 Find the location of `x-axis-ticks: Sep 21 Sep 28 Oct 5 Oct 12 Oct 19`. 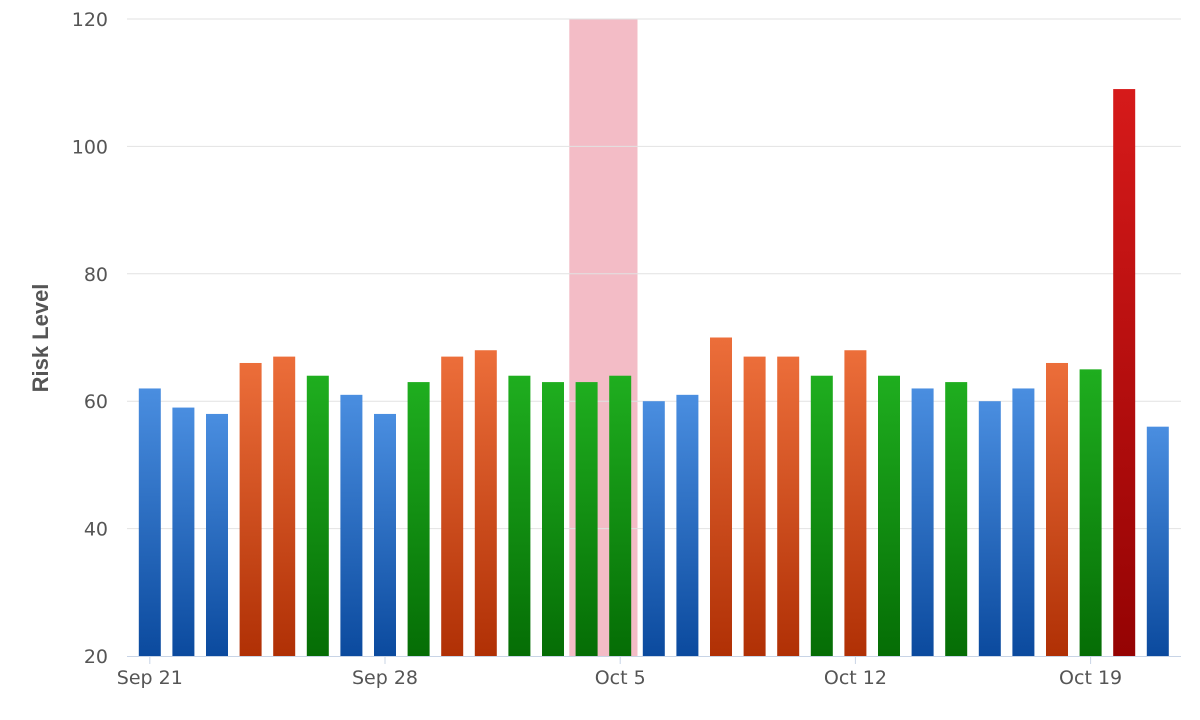

x-axis-ticks: Sep 21 Sep 28 Oct 5 Oct 12 Oct 19 is located at coordinates (619, 672).